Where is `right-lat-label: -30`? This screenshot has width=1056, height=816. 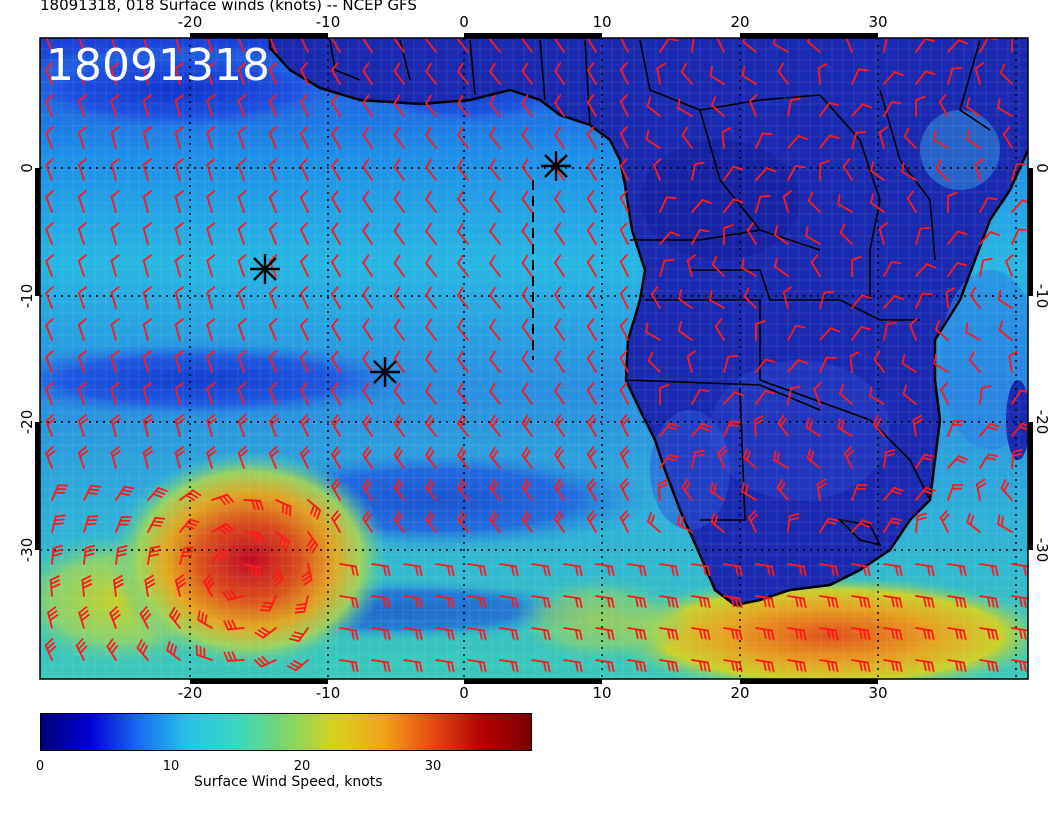
right-lat-label: -30 is located at coordinates (1042, 550).